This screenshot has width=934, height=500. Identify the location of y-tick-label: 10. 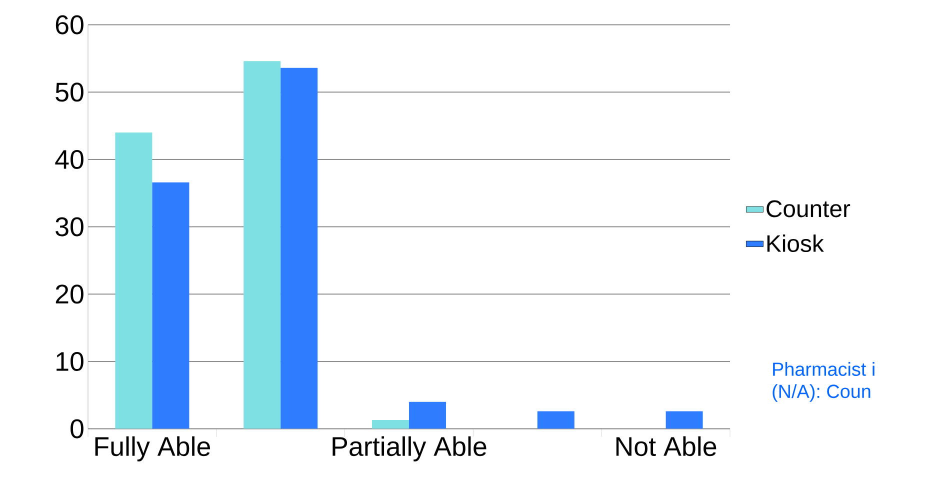
(70, 361).